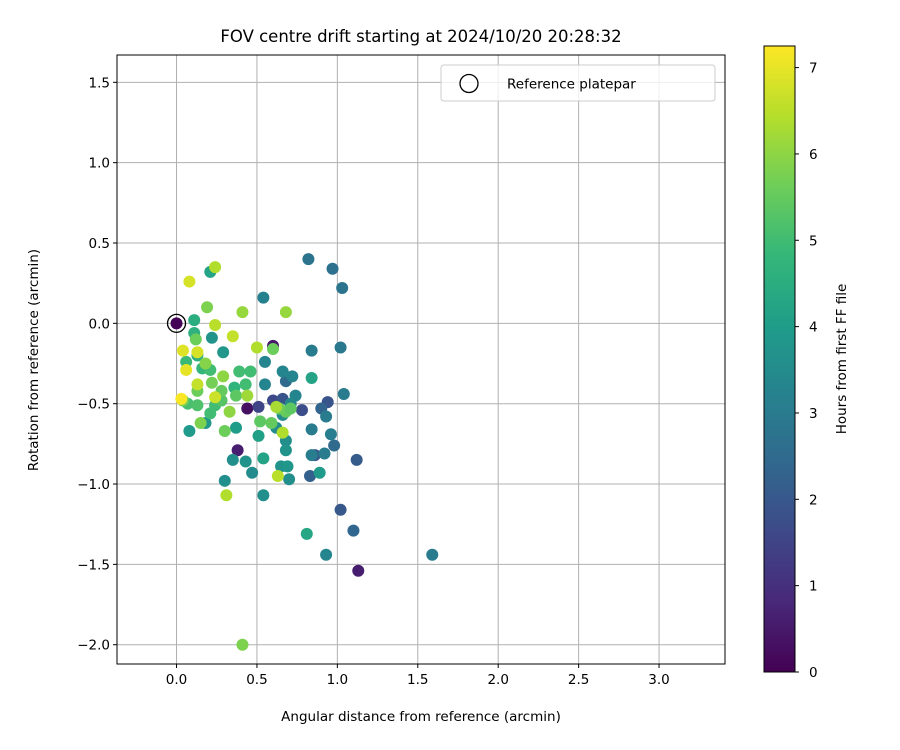 The height and width of the screenshot is (750, 900). Describe the element at coordinates (99, 324) in the screenshot. I see `y-tick-label: 0.0` at that location.